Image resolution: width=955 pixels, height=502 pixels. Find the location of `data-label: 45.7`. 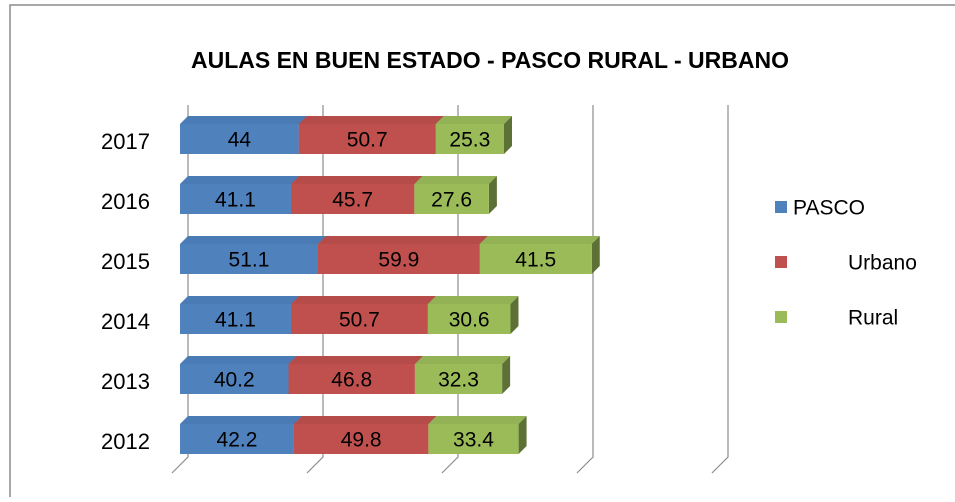

data-label: 45.7 is located at coordinates (352, 200).